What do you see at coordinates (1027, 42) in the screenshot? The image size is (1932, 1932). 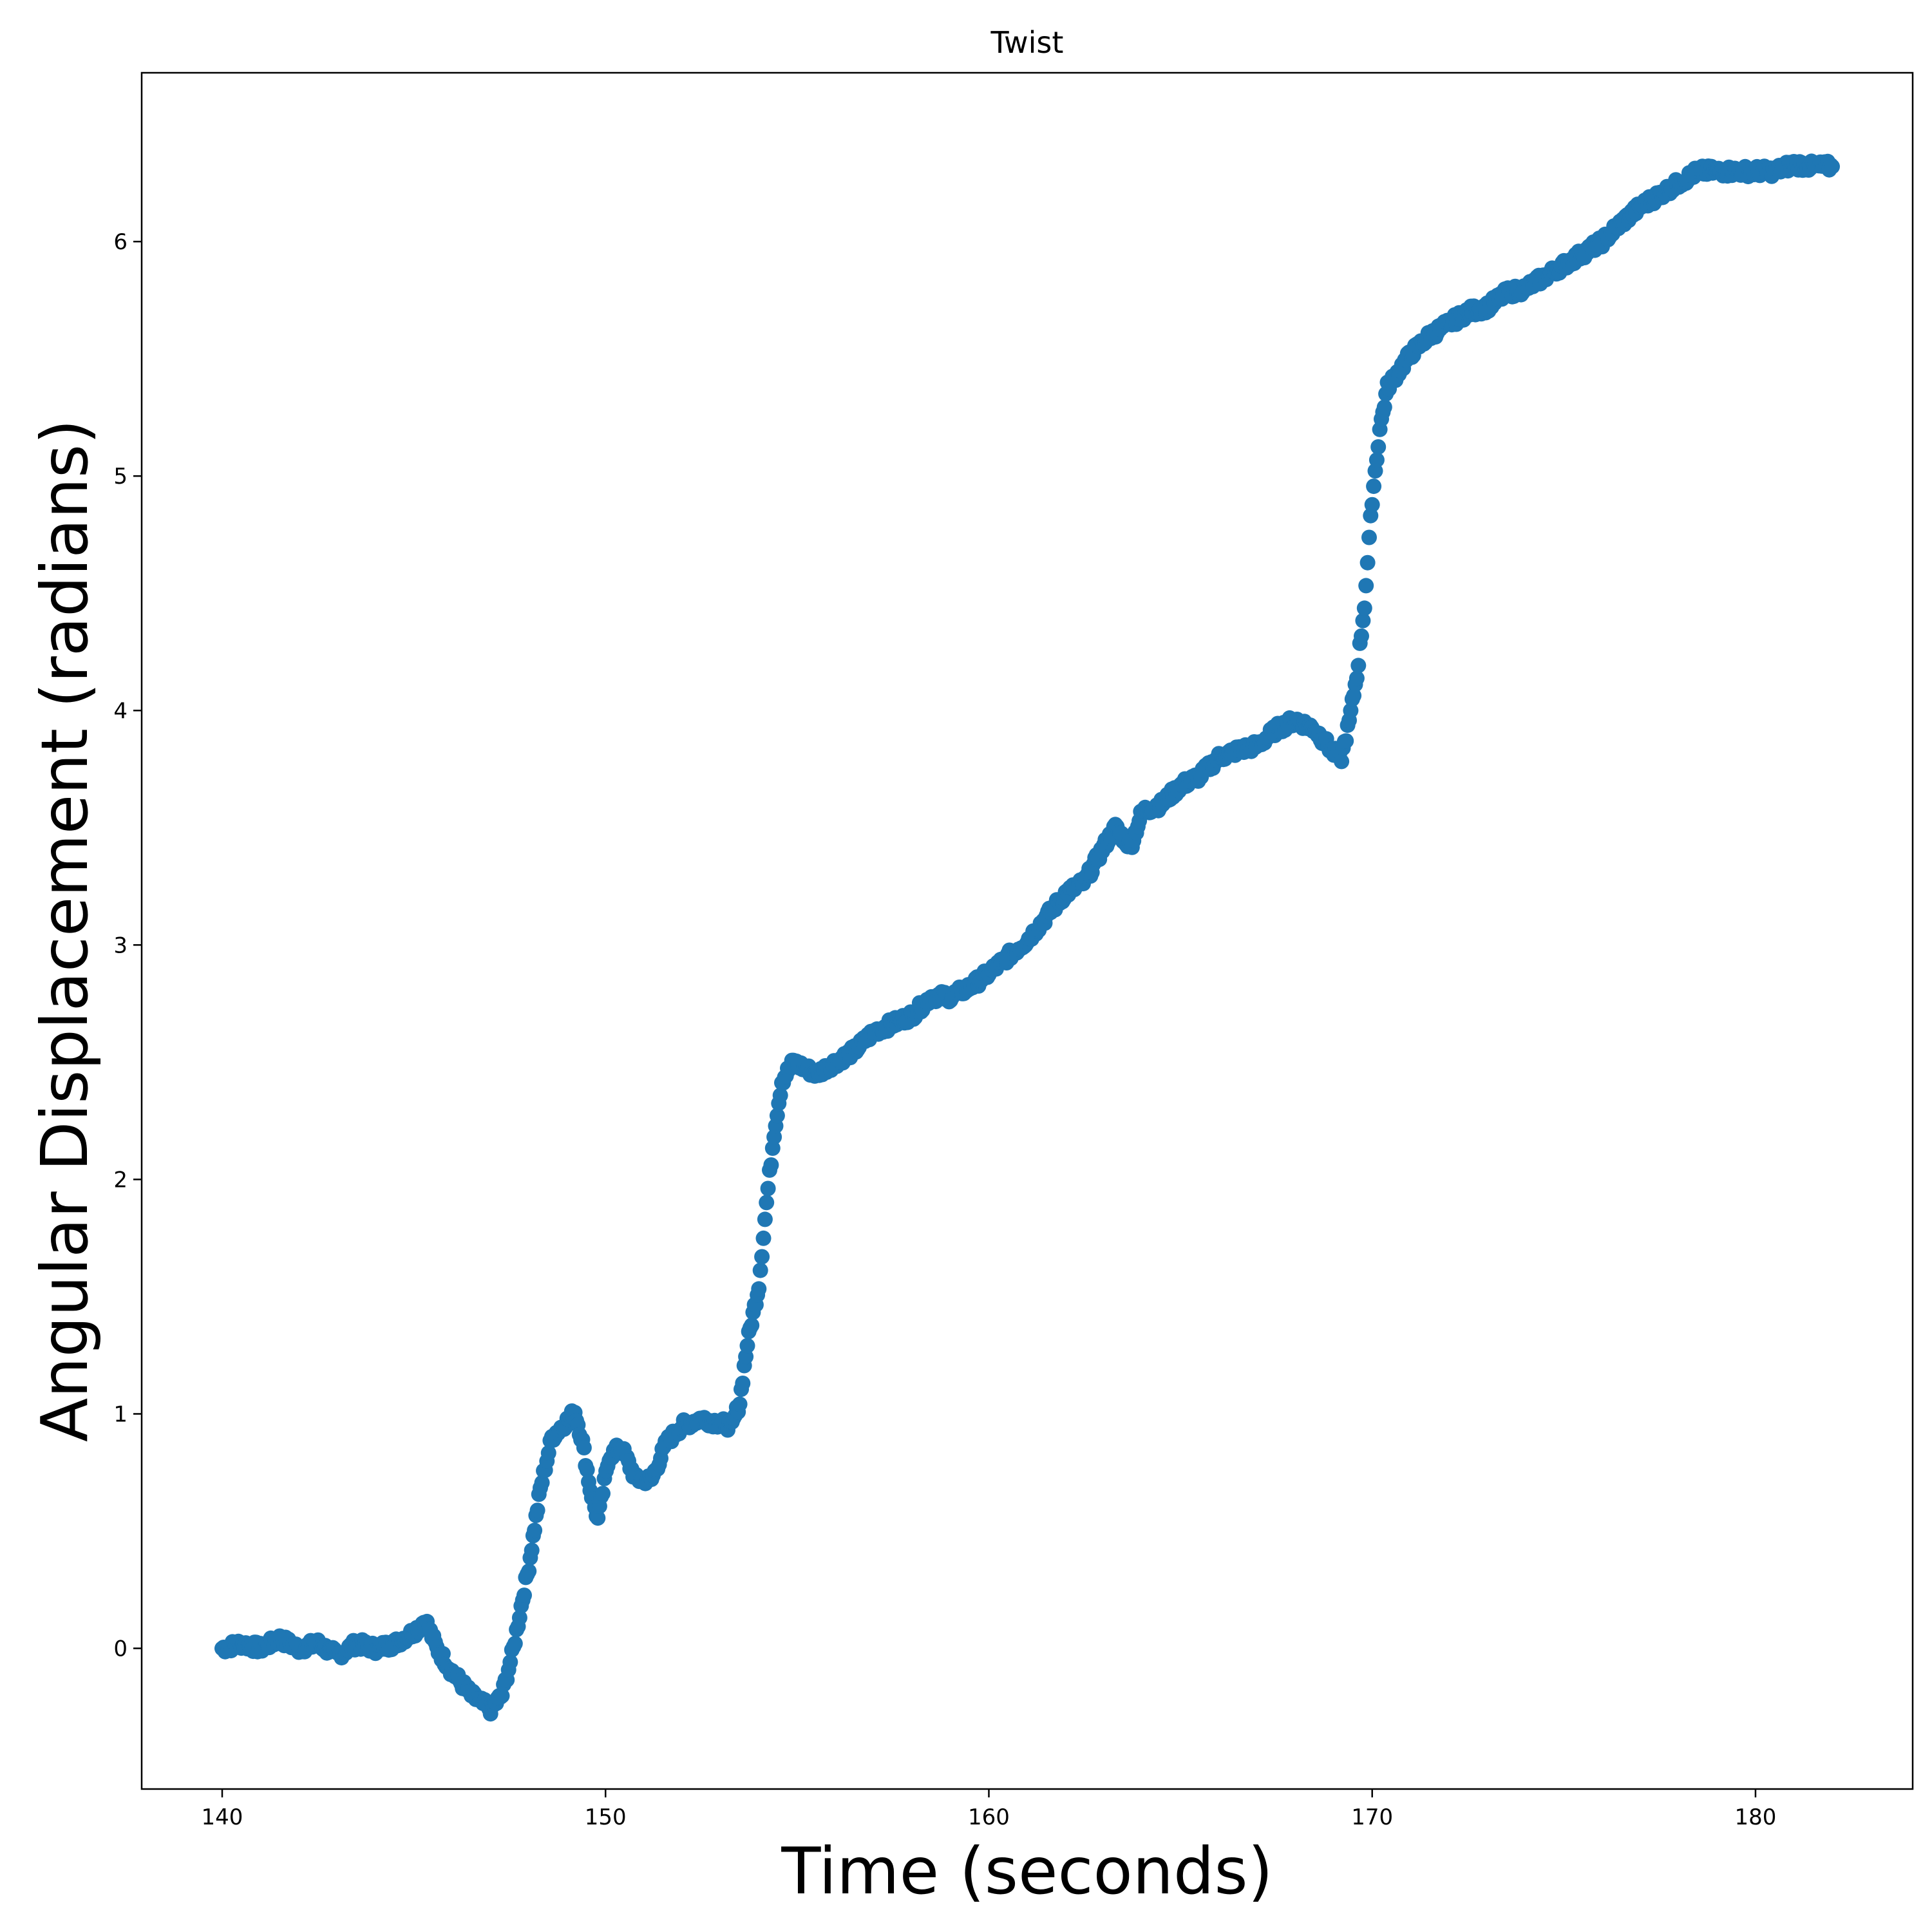 I see `chart-title: Twist` at bounding box center [1027, 42].